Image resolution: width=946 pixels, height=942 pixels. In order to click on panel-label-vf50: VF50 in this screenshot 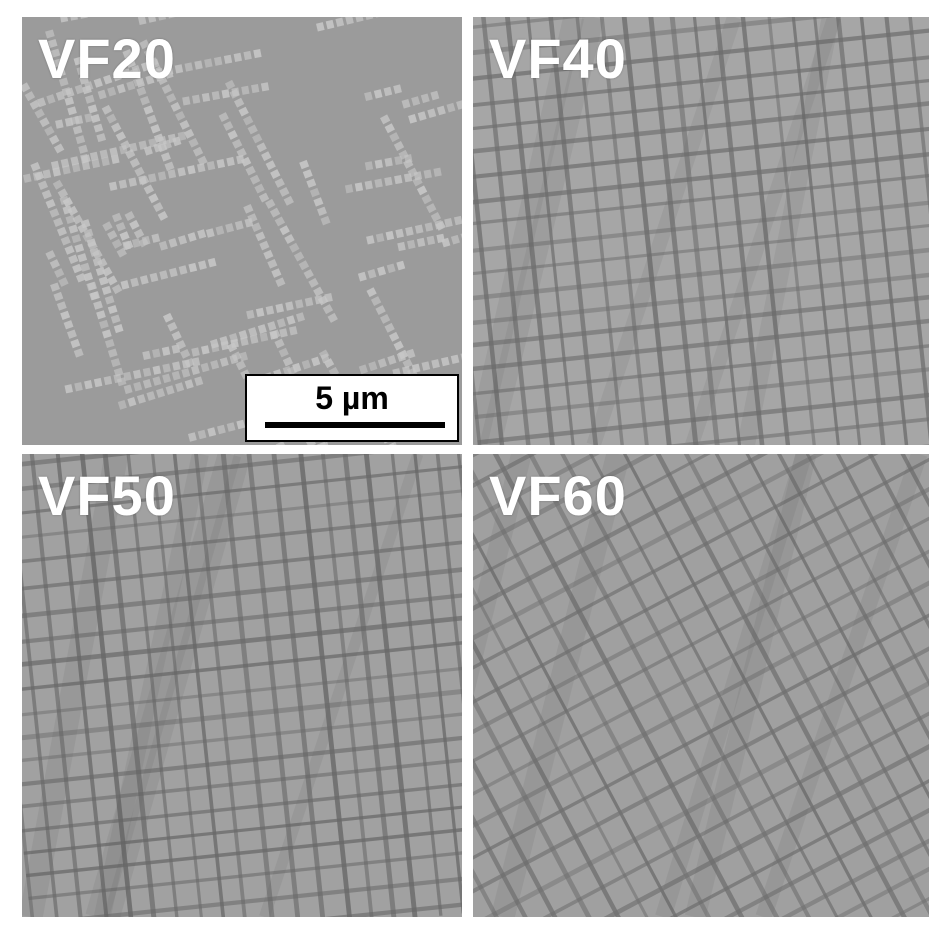, I will do `click(107, 495)`.